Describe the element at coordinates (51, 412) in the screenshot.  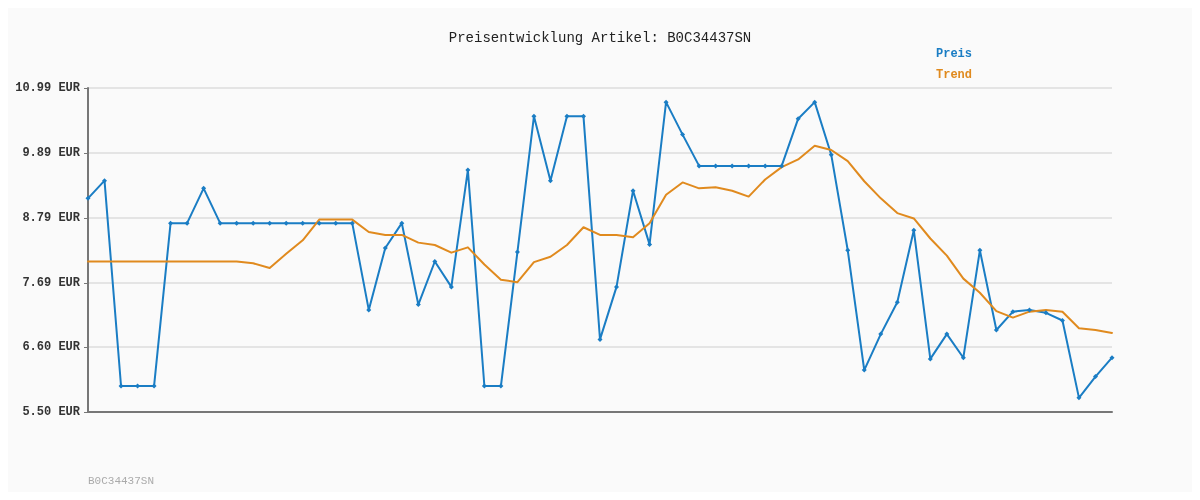
I see `y-tick-label: 5.50 EUR` at that location.